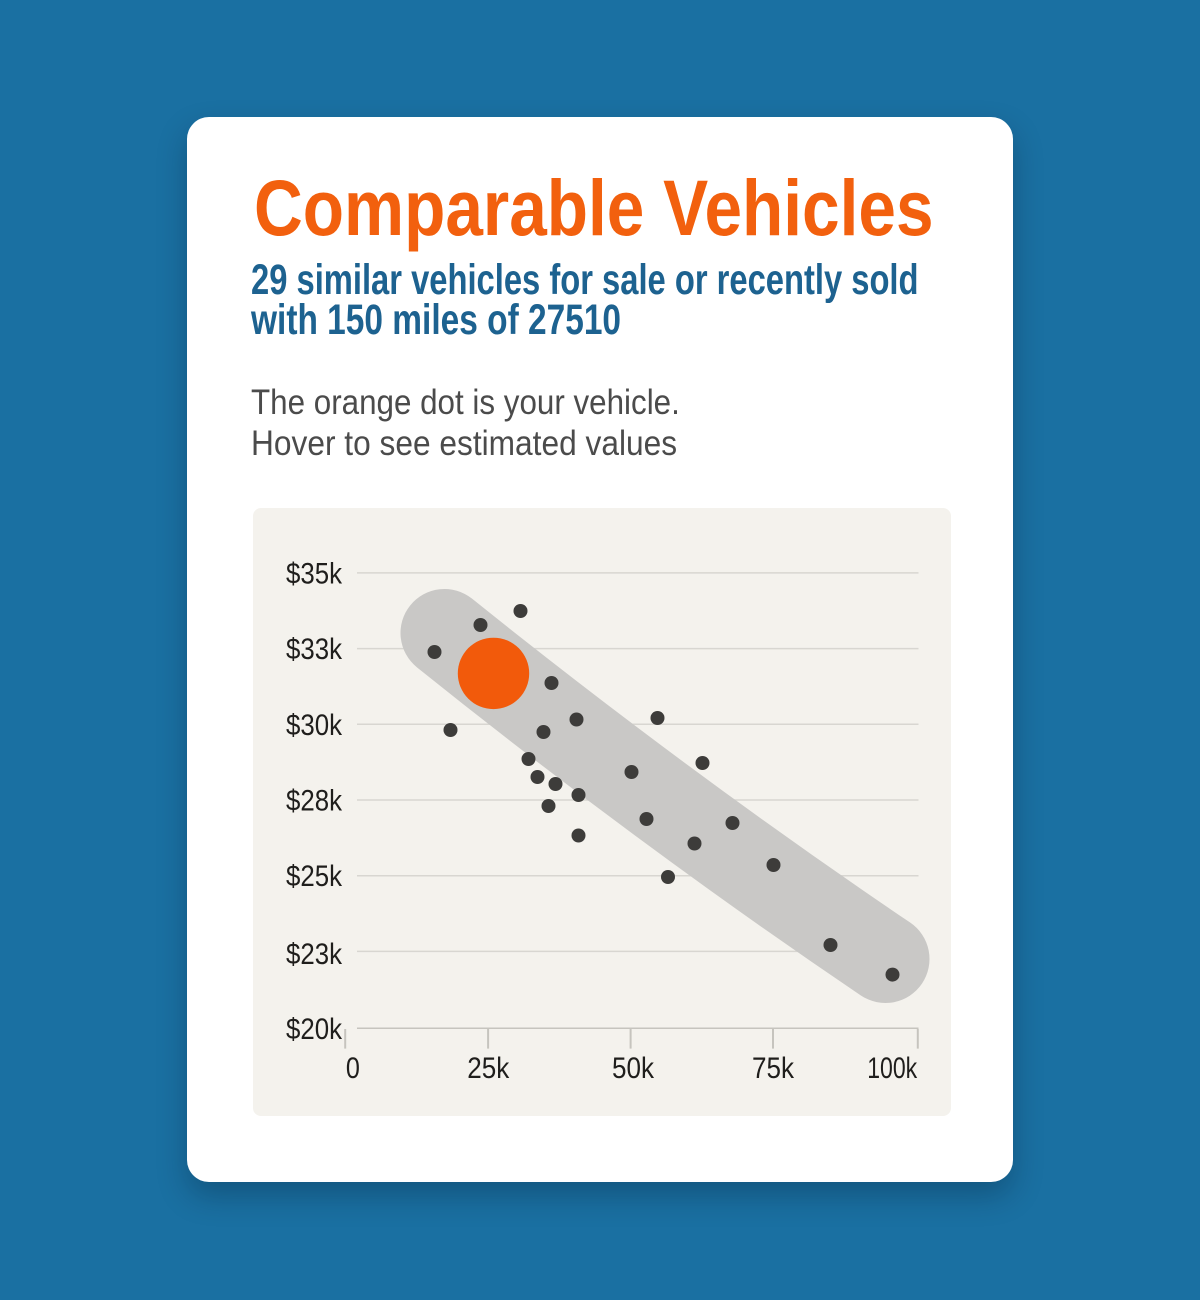  What do you see at coordinates (314, 573) in the screenshot?
I see `svg-text: $35k` at bounding box center [314, 573].